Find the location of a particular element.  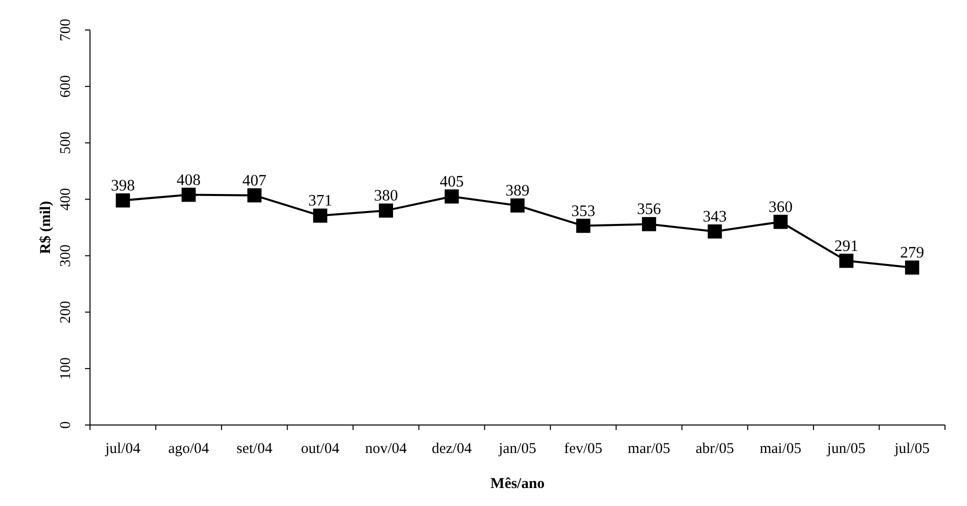

y-axis-title: R$ (mil) is located at coordinates (46, 227).